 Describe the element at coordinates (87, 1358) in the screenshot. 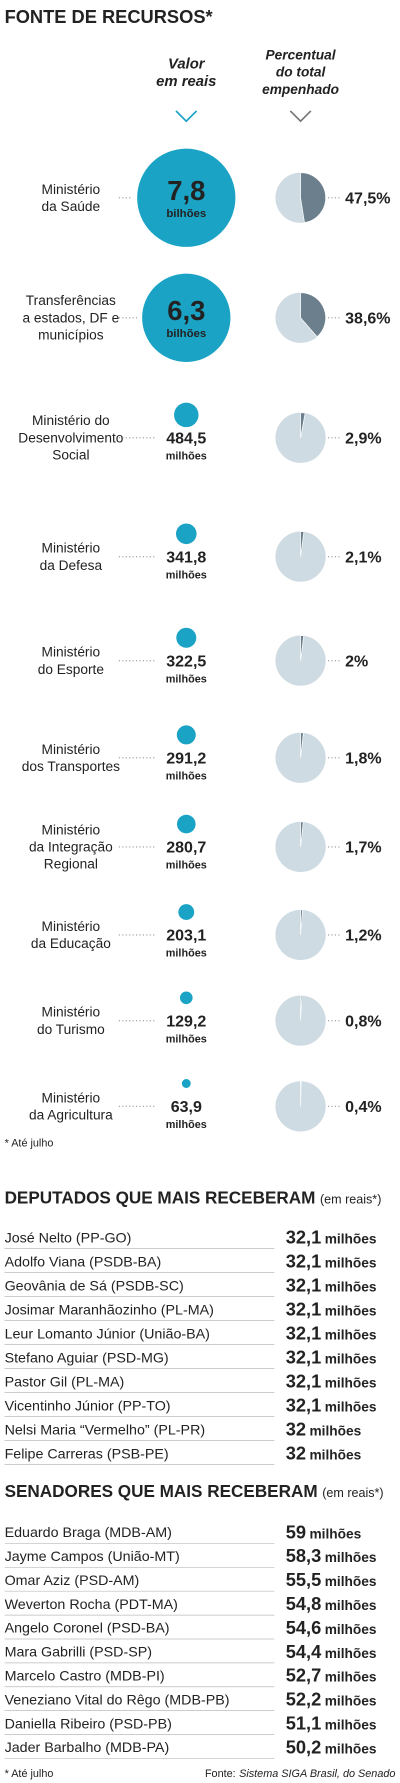

I see `person-name: Stefano Aguiar (PSD-MG)` at that location.